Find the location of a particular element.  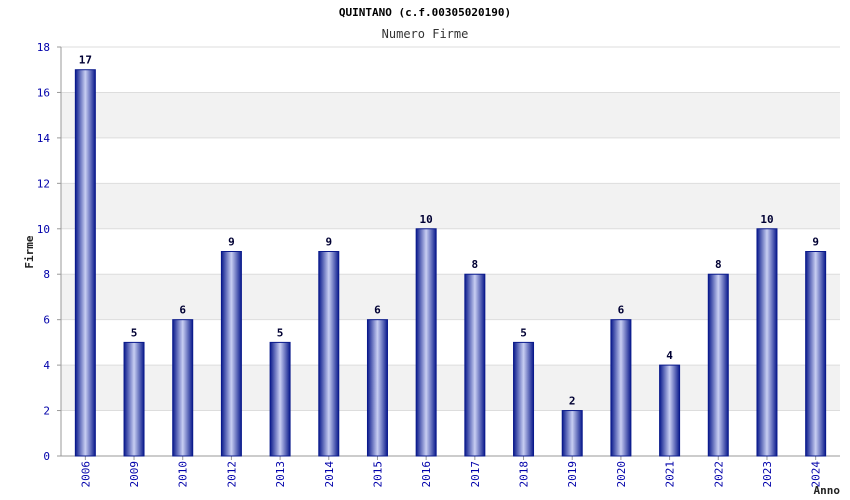

chart-subtitle: Numero Firme is located at coordinates (425, 34).